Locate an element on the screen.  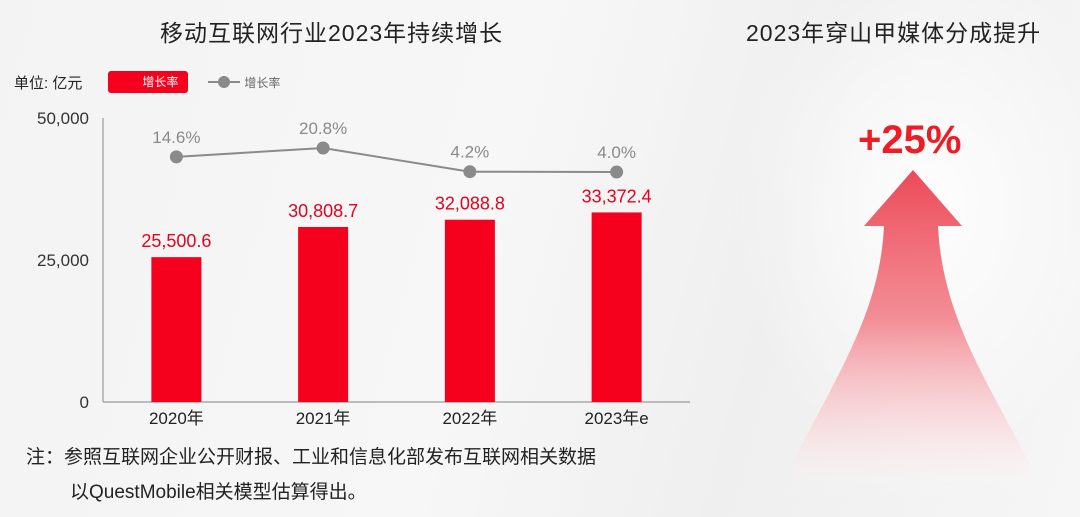
line-value-label: 4.2% is located at coordinates (470, 152).